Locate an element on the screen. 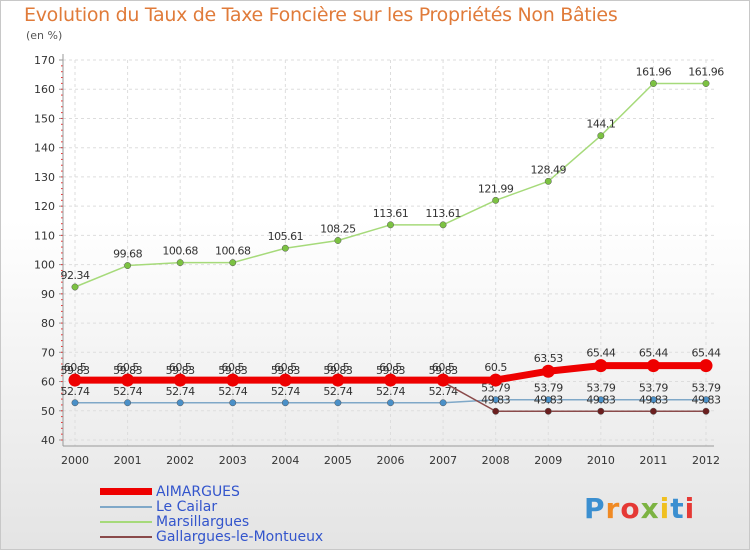 This screenshot has height=550, width=750. y-tick-label: 120 is located at coordinates (44, 206).